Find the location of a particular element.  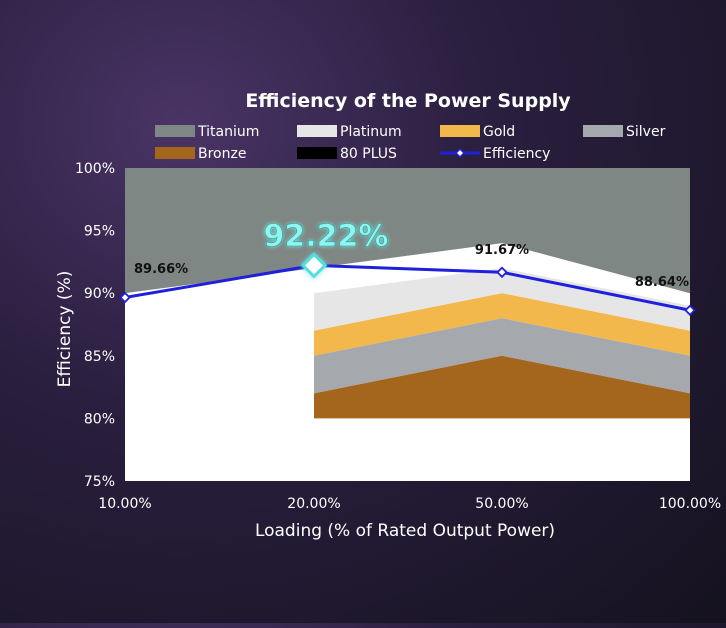

efficiency-line is located at coordinates (407, 287).